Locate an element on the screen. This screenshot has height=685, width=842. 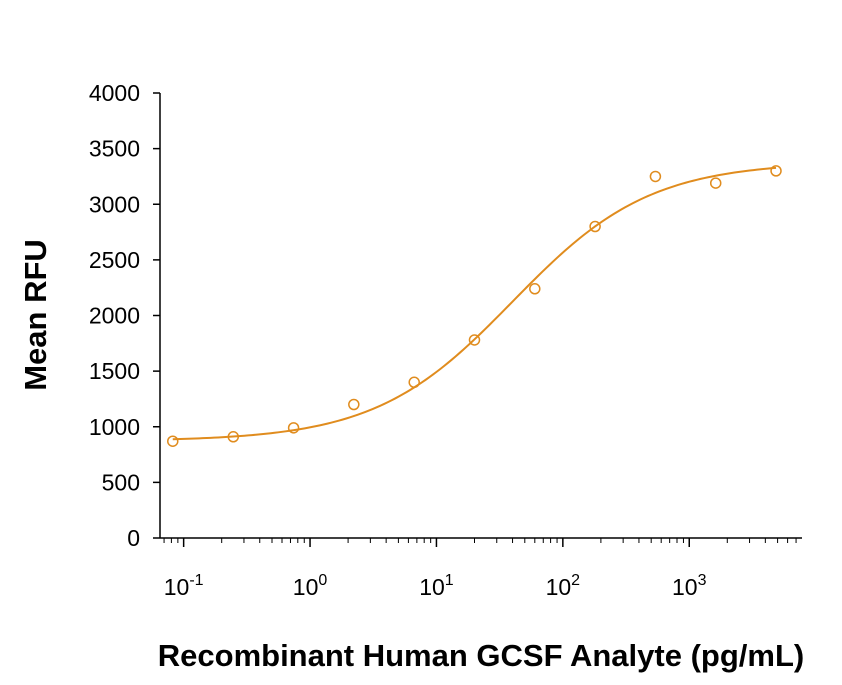
y-tick-label: 1500 is located at coordinates (114, 371).